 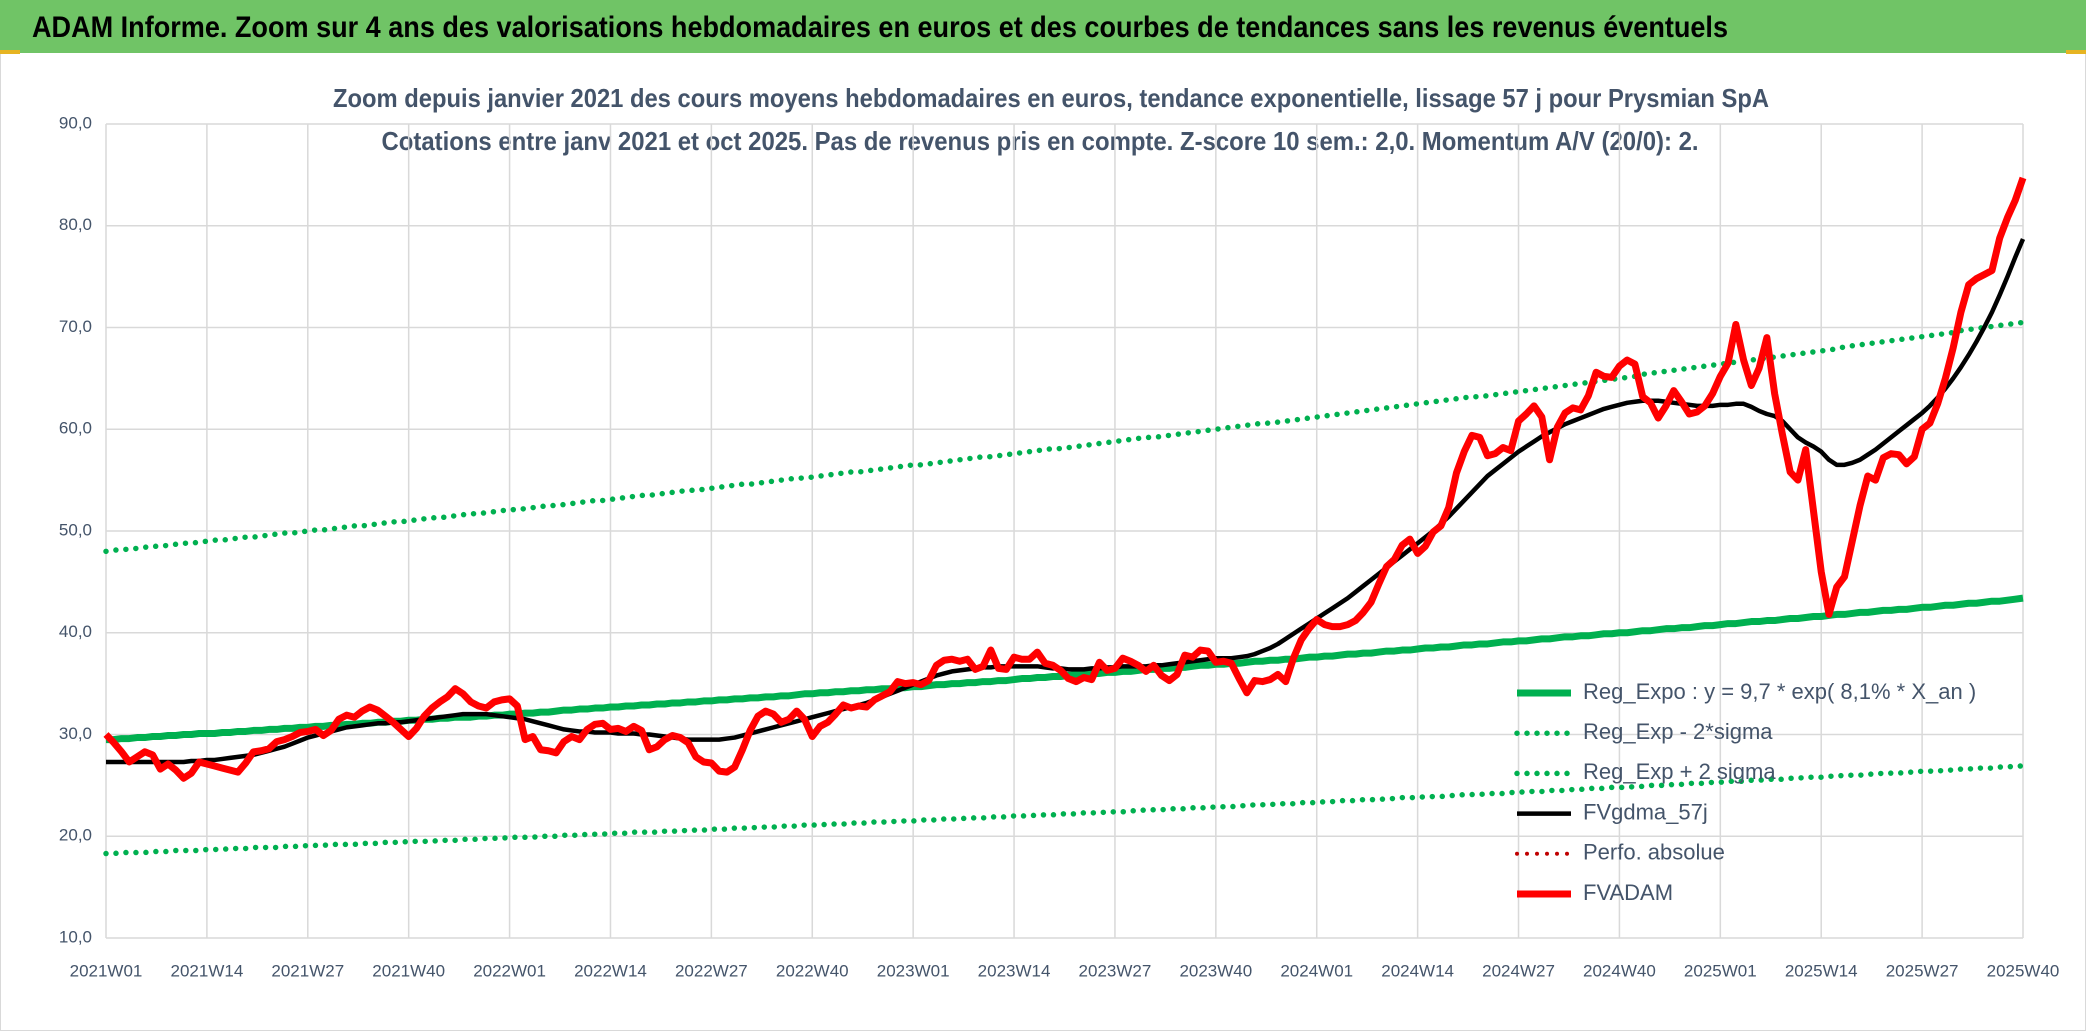 What do you see at coordinates (75, 529) in the screenshot?
I see `y-tick-label: 50,0` at bounding box center [75, 529].